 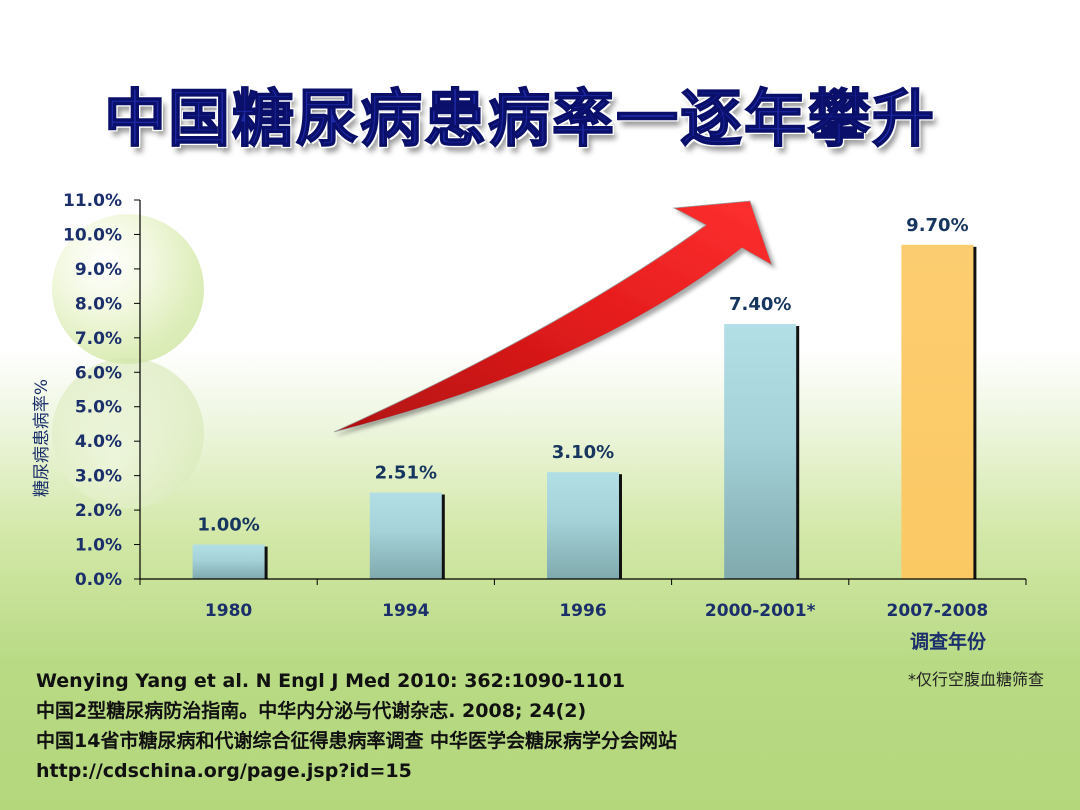 I want to click on y-tick-label: 8.0%, so click(x=98, y=304).